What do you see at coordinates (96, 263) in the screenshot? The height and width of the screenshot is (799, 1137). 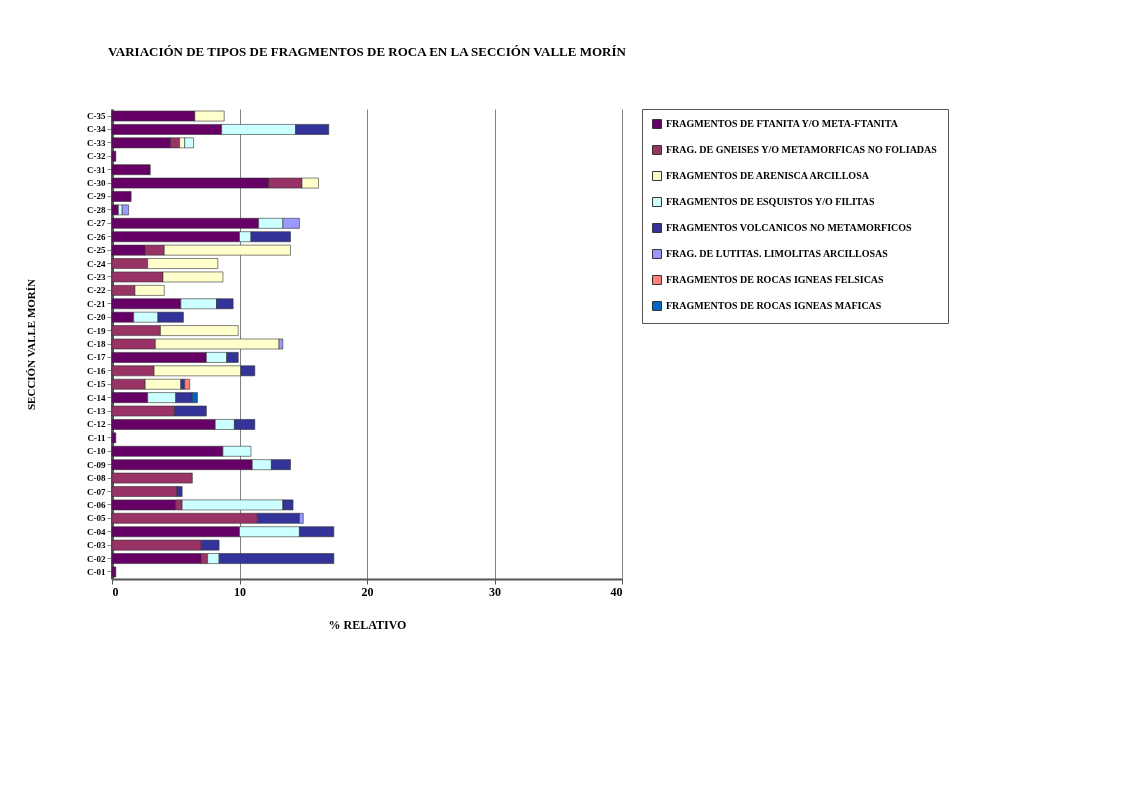 I see `y-tick-label: C-24` at bounding box center [96, 263].